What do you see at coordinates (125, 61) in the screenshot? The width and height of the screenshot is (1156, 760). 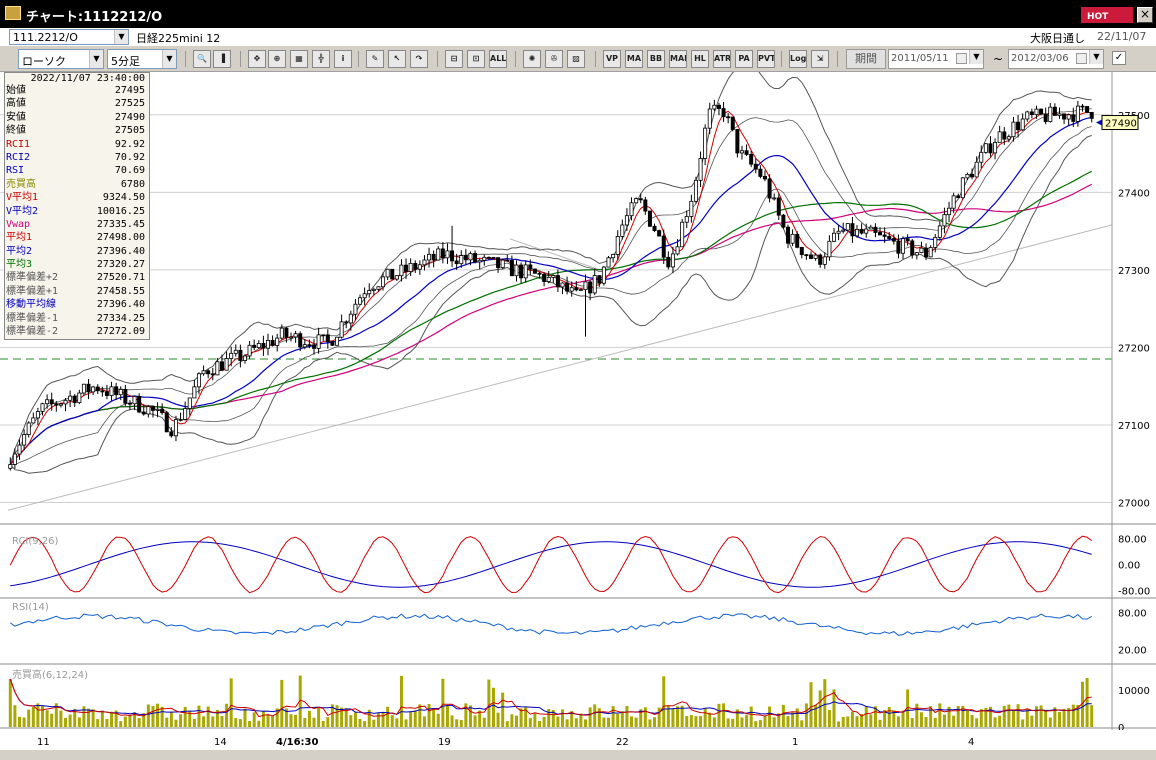 I see `interval-value: 5分足` at bounding box center [125, 61].